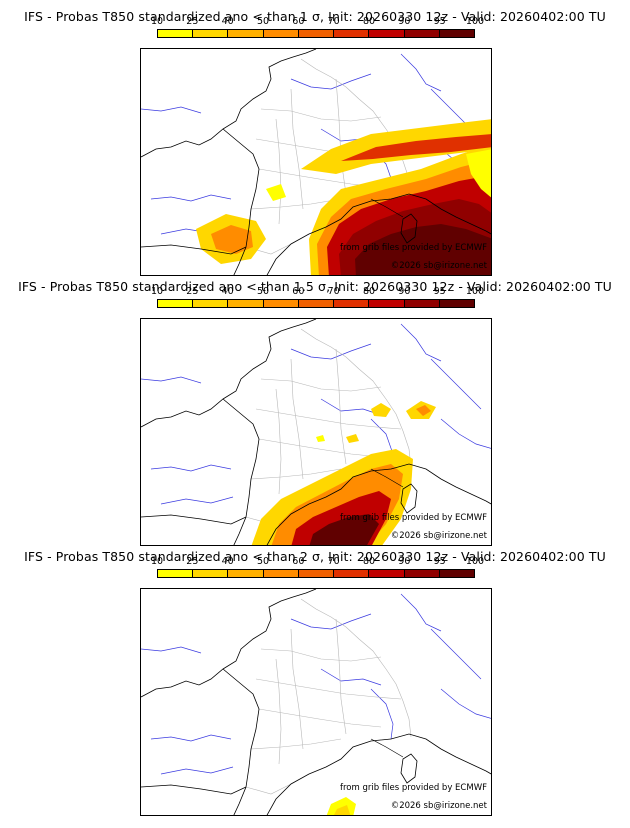 The height and width of the screenshot is (828, 630). Describe the element at coordinates (316, 694) in the screenshot. I see `basemap` at that location.